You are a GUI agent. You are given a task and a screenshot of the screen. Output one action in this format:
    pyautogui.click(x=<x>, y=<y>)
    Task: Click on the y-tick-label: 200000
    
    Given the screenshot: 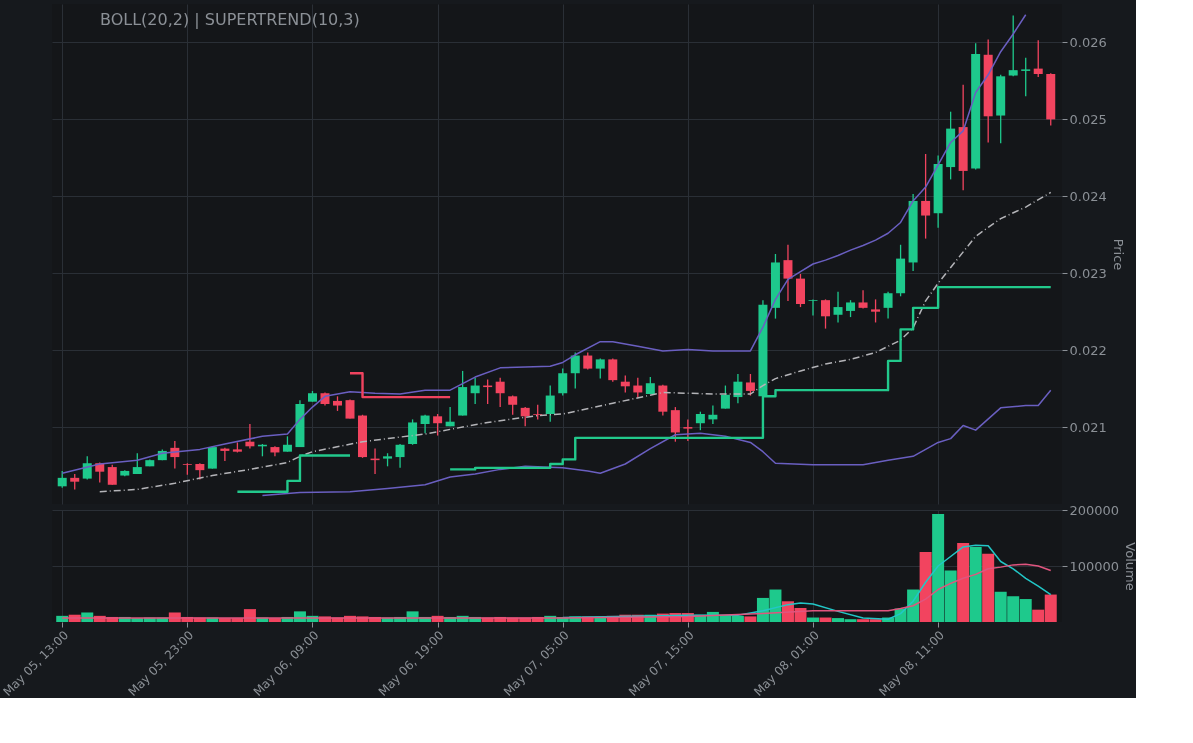 What is the action you would take?
    pyautogui.click(x=1094, y=510)
    